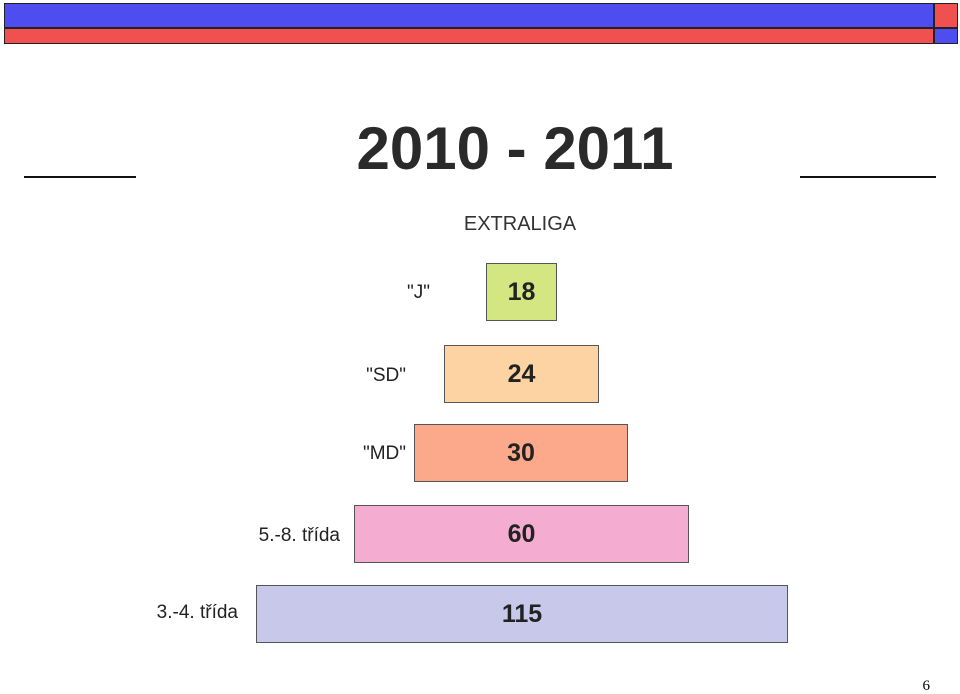 The image size is (960, 694). Describe the element at coordinates (868, 177) in the screenshot. I see `right-rule` at that location.